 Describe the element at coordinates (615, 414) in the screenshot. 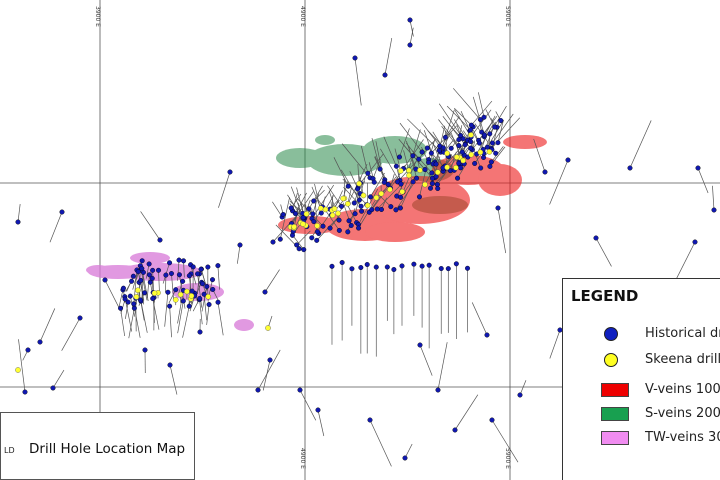

I see `s-veins-swatch-icon` at that location.